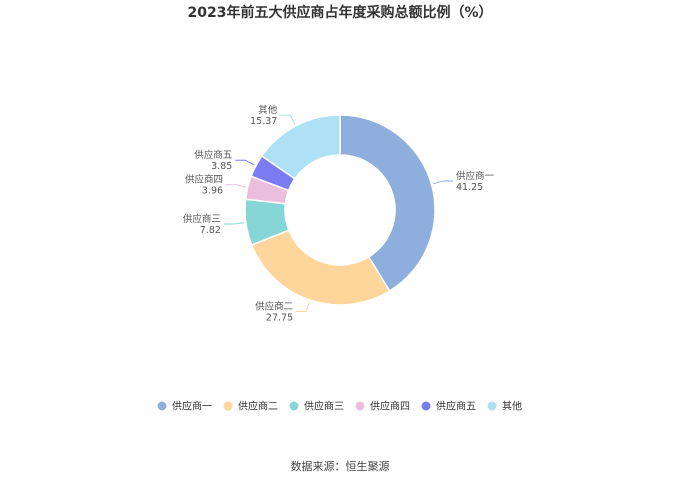  What do you see at coordinates (279, 318) in the screenshot?
I see `slice-value-supplier-2: 27.75` at bounding box center [279, 318].